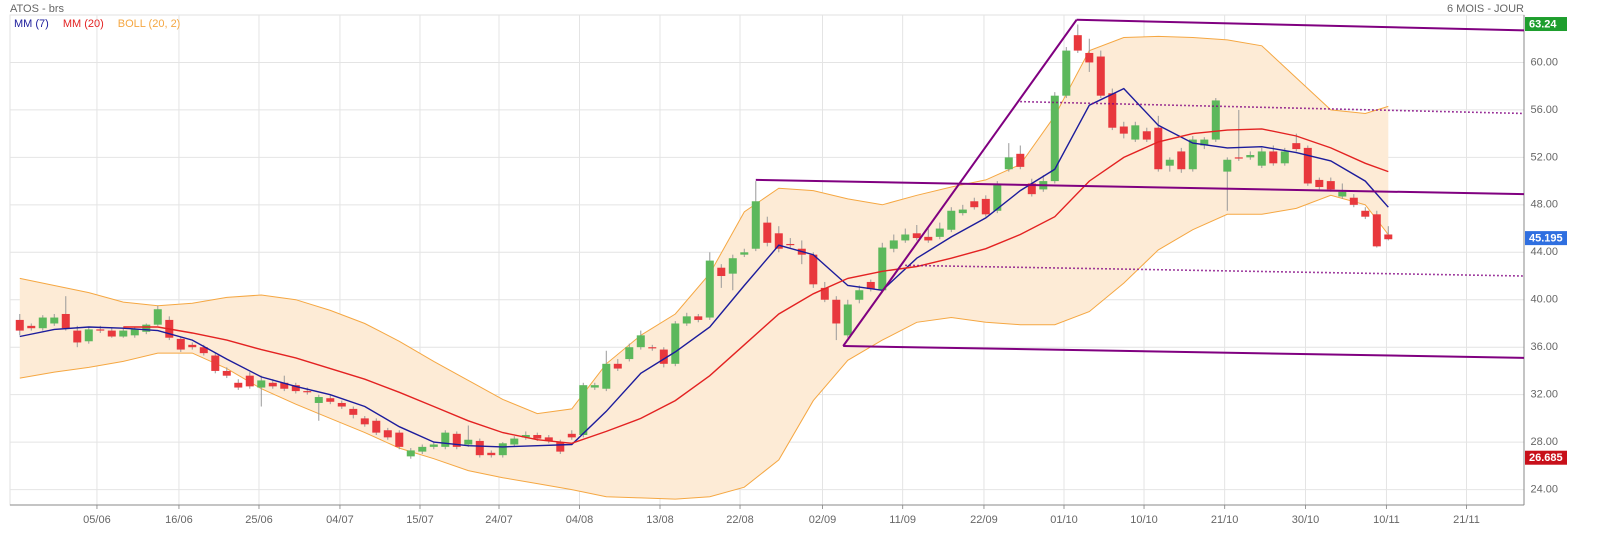  I want to click on x-tick-label: 22/08, so click(740, 520).